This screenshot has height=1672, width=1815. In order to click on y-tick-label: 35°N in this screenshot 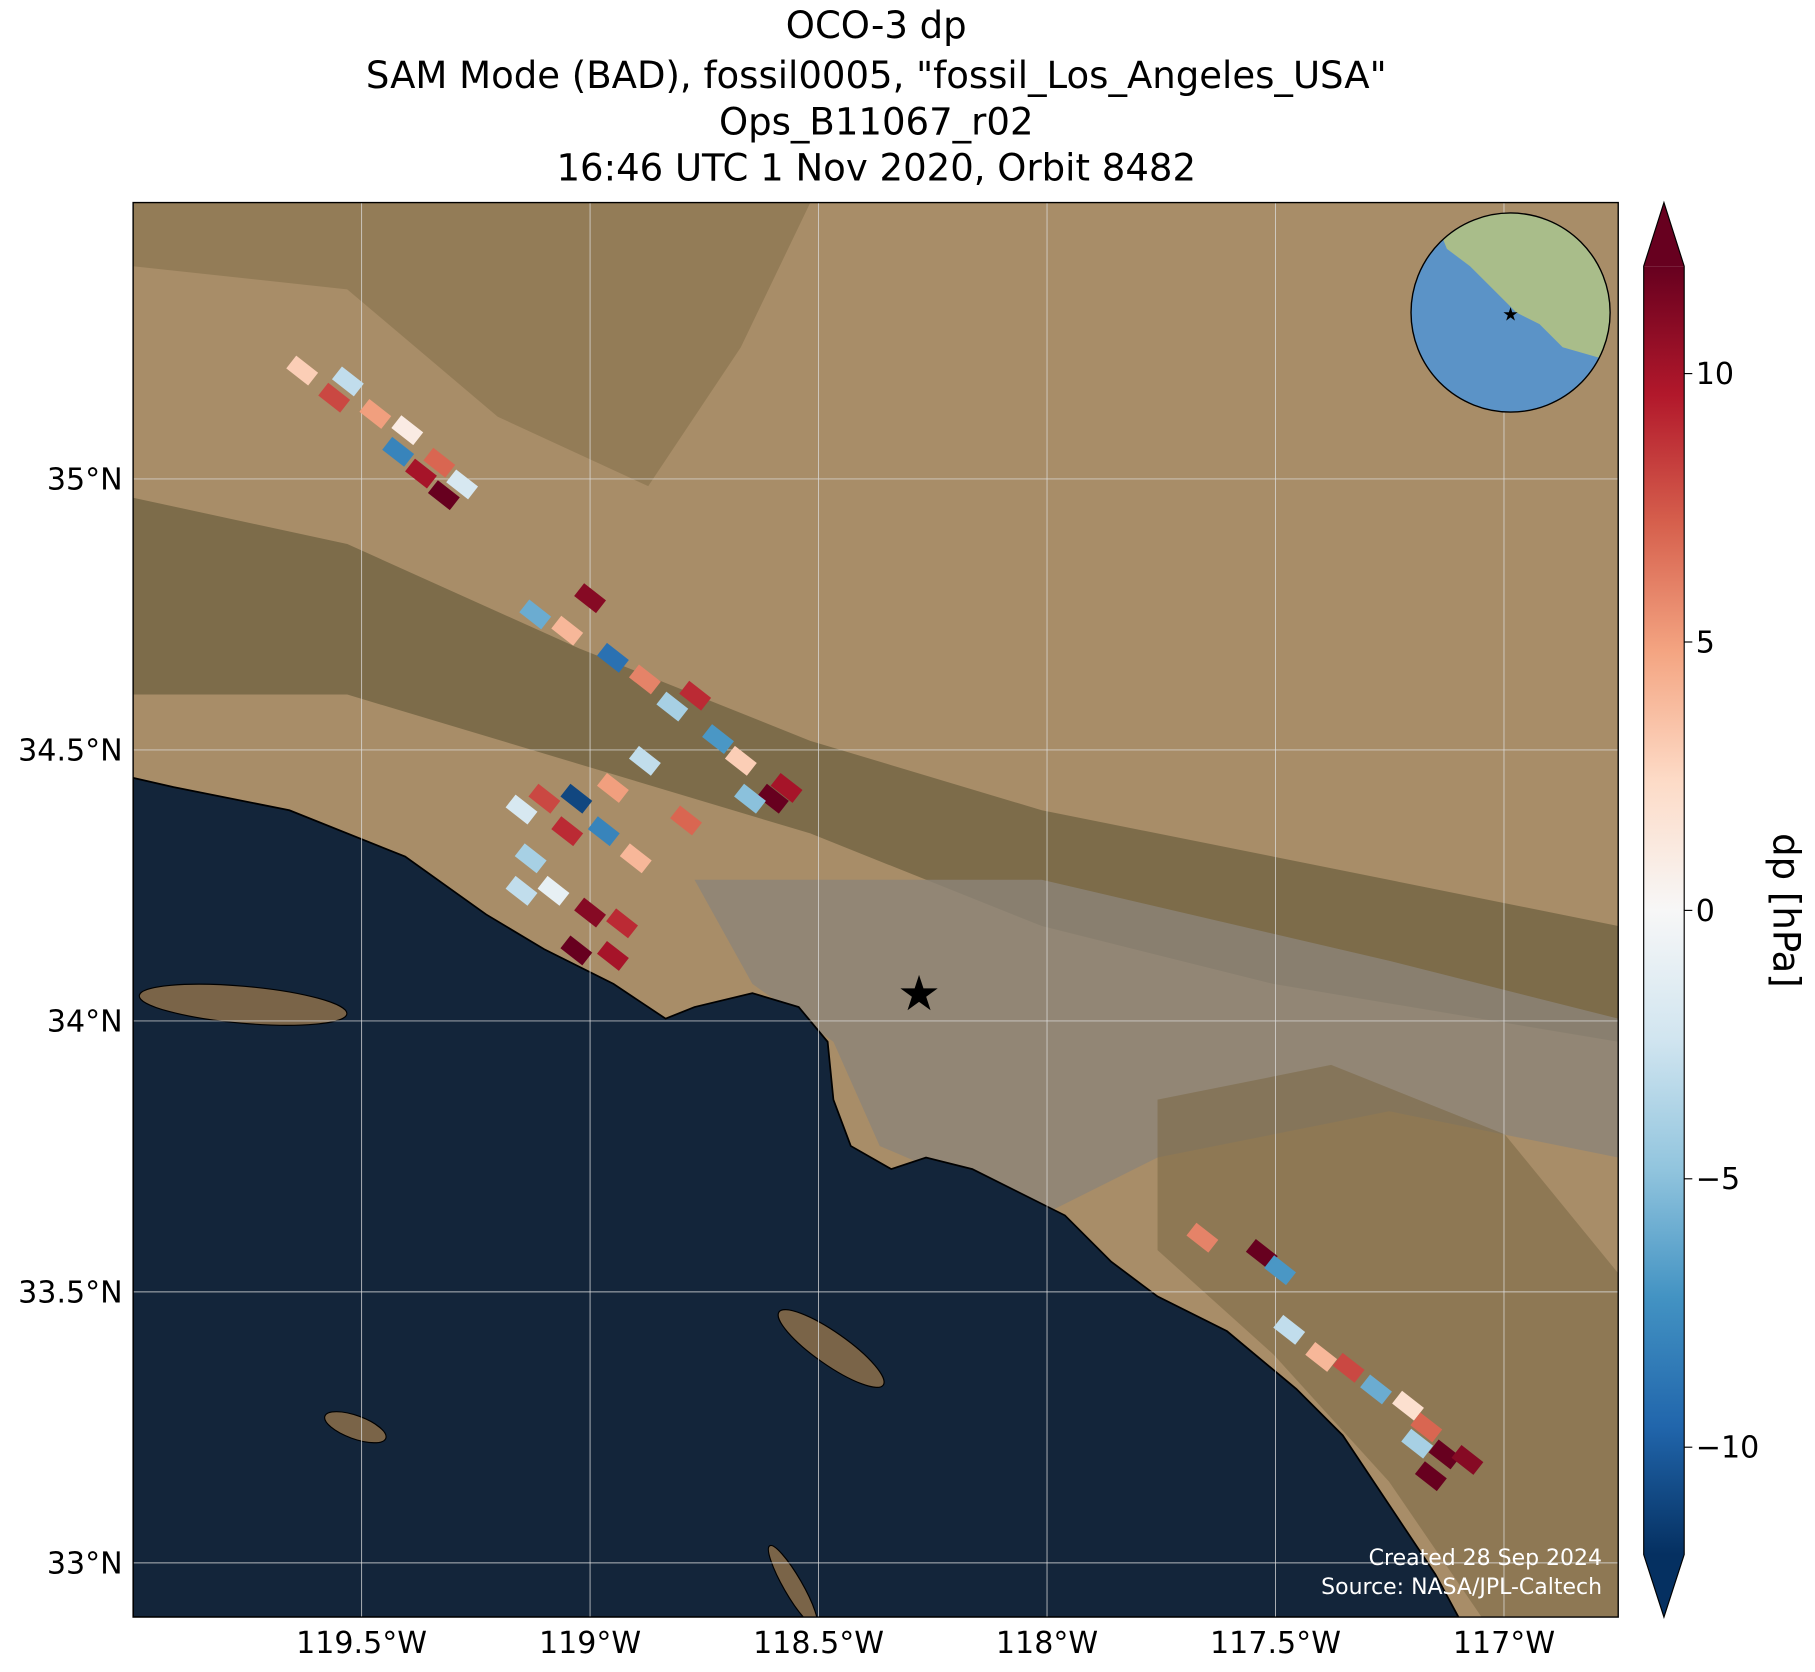, I will do `click(85, 479)`.